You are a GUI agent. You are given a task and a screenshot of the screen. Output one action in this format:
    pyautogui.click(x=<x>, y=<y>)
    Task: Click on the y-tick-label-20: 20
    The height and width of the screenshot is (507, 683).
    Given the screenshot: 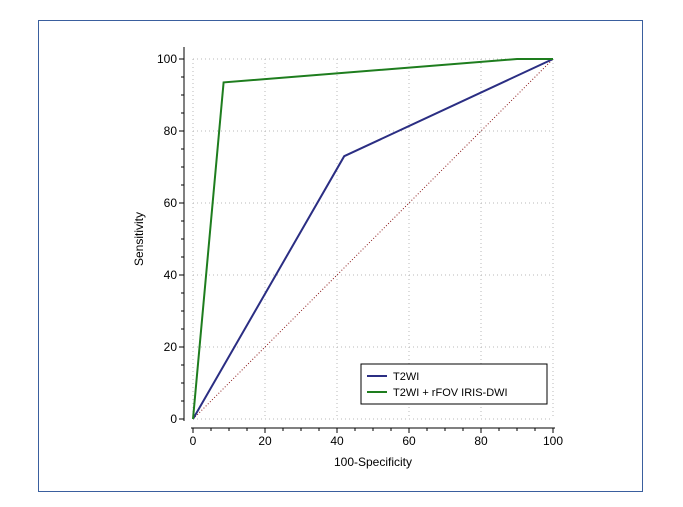 What is the action you would take?
    pyautogui.click(x=171, y=347)
    